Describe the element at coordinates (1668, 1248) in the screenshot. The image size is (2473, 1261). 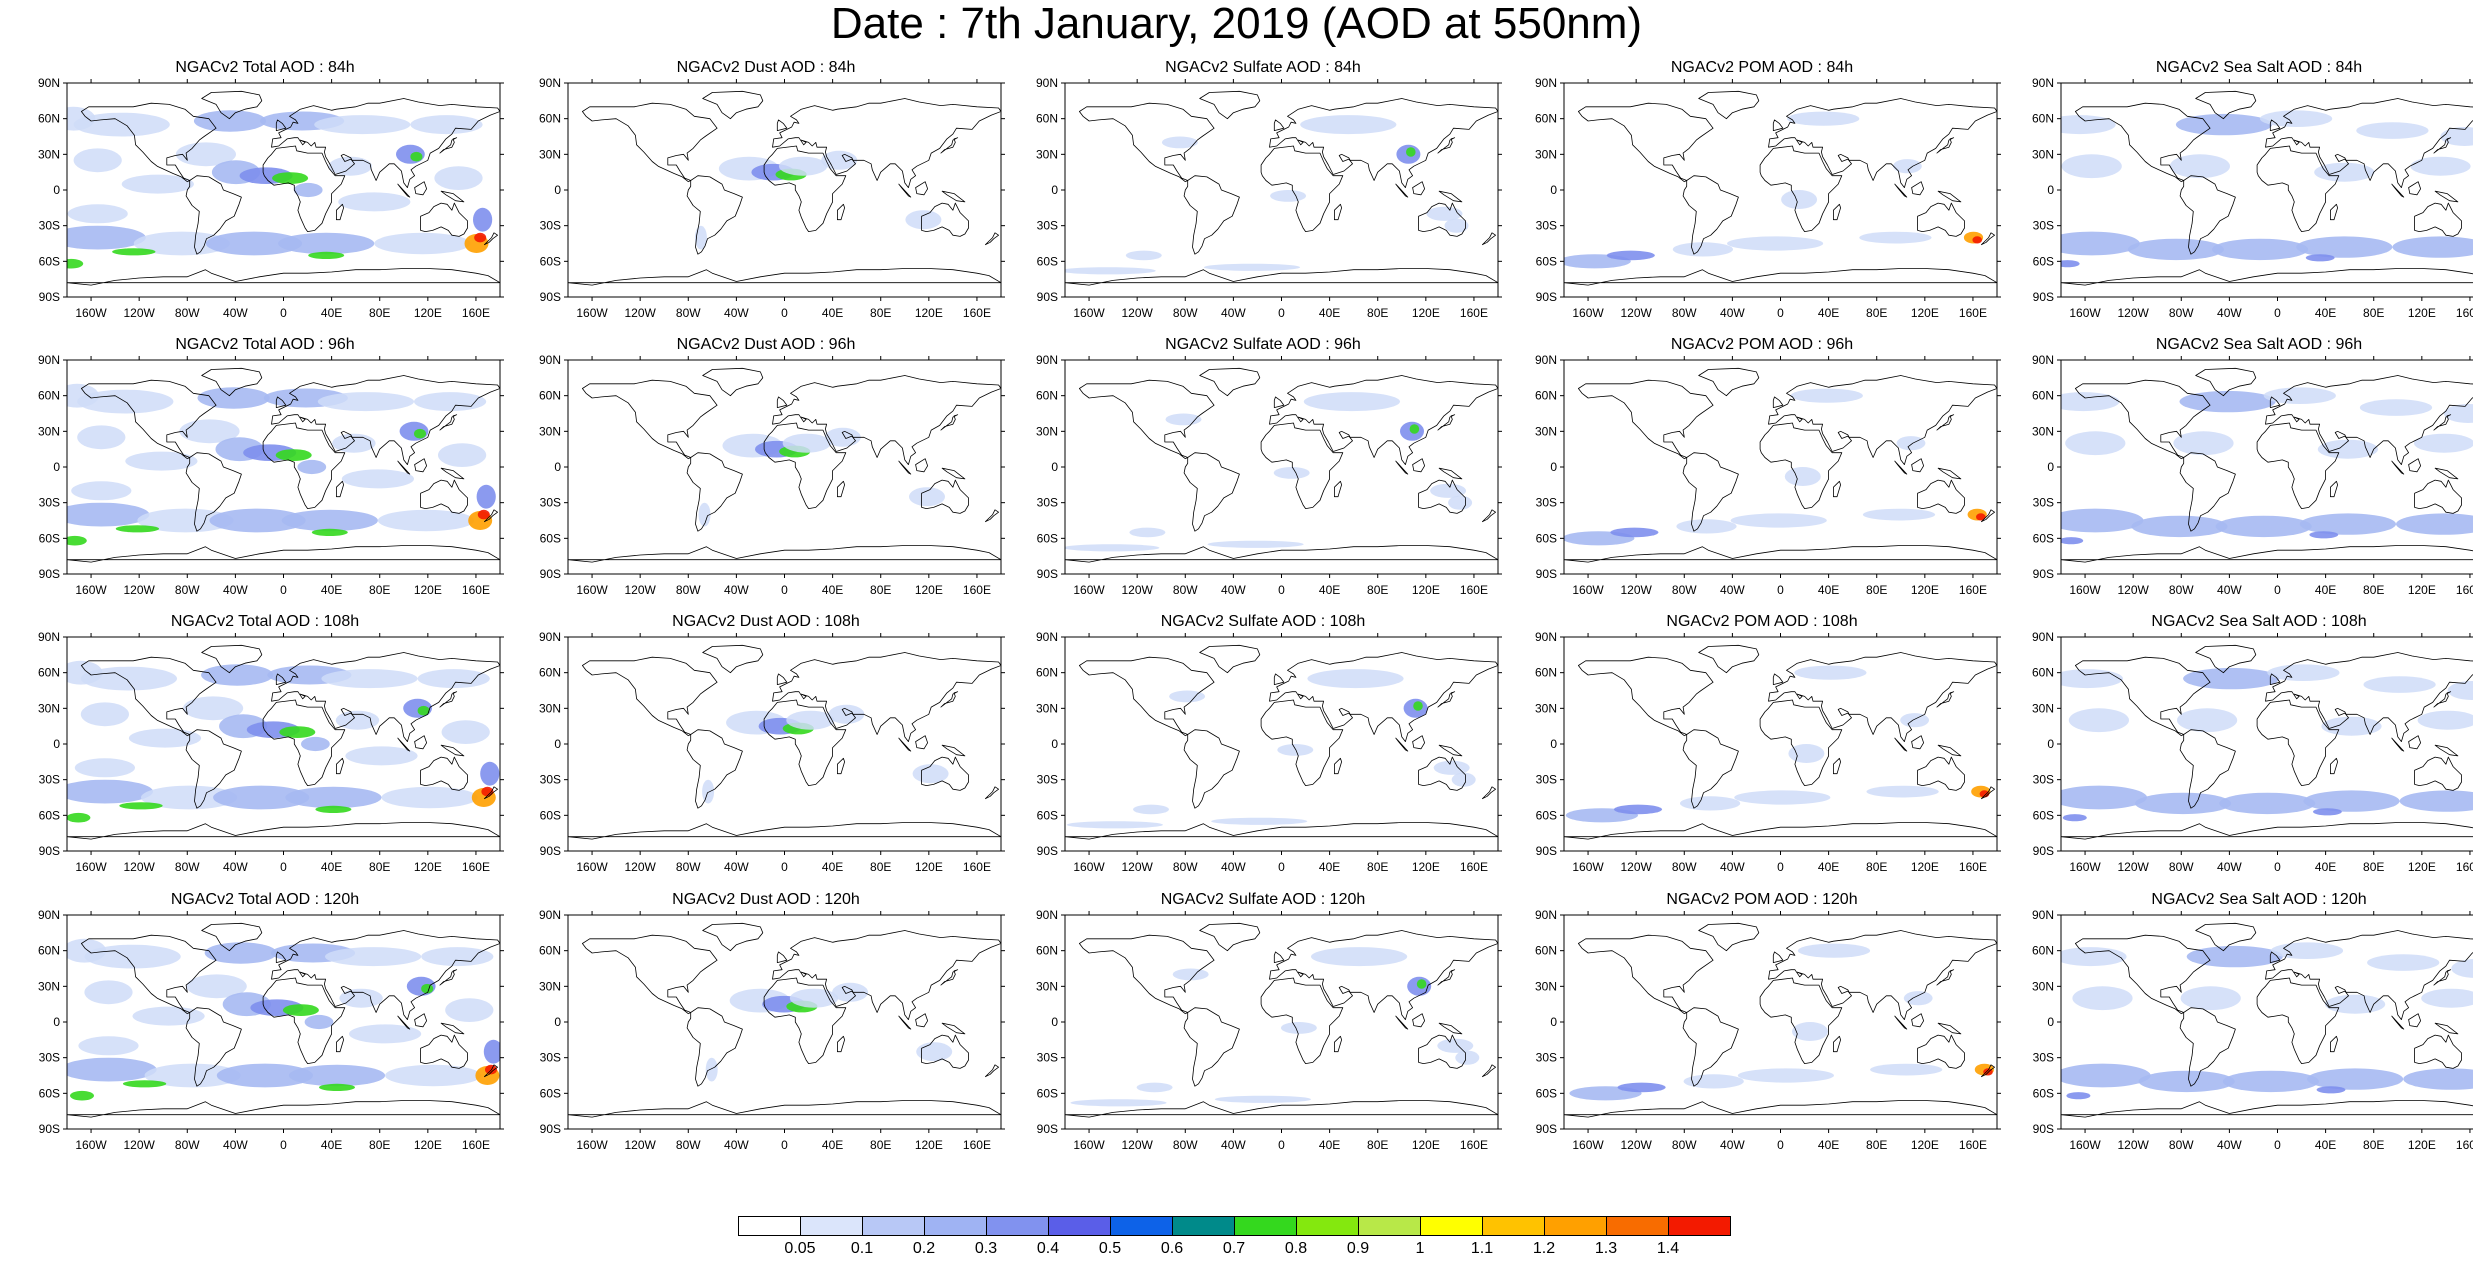
I see `colorbar-tick-label: 1.4` at that location.